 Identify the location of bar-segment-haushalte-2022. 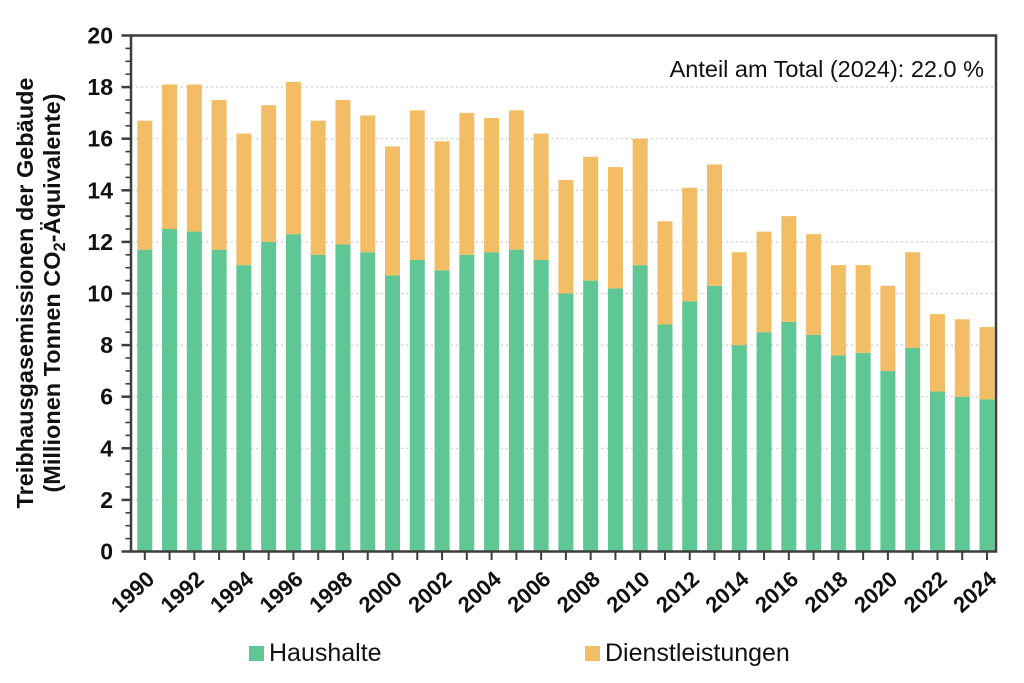
(937, 471).